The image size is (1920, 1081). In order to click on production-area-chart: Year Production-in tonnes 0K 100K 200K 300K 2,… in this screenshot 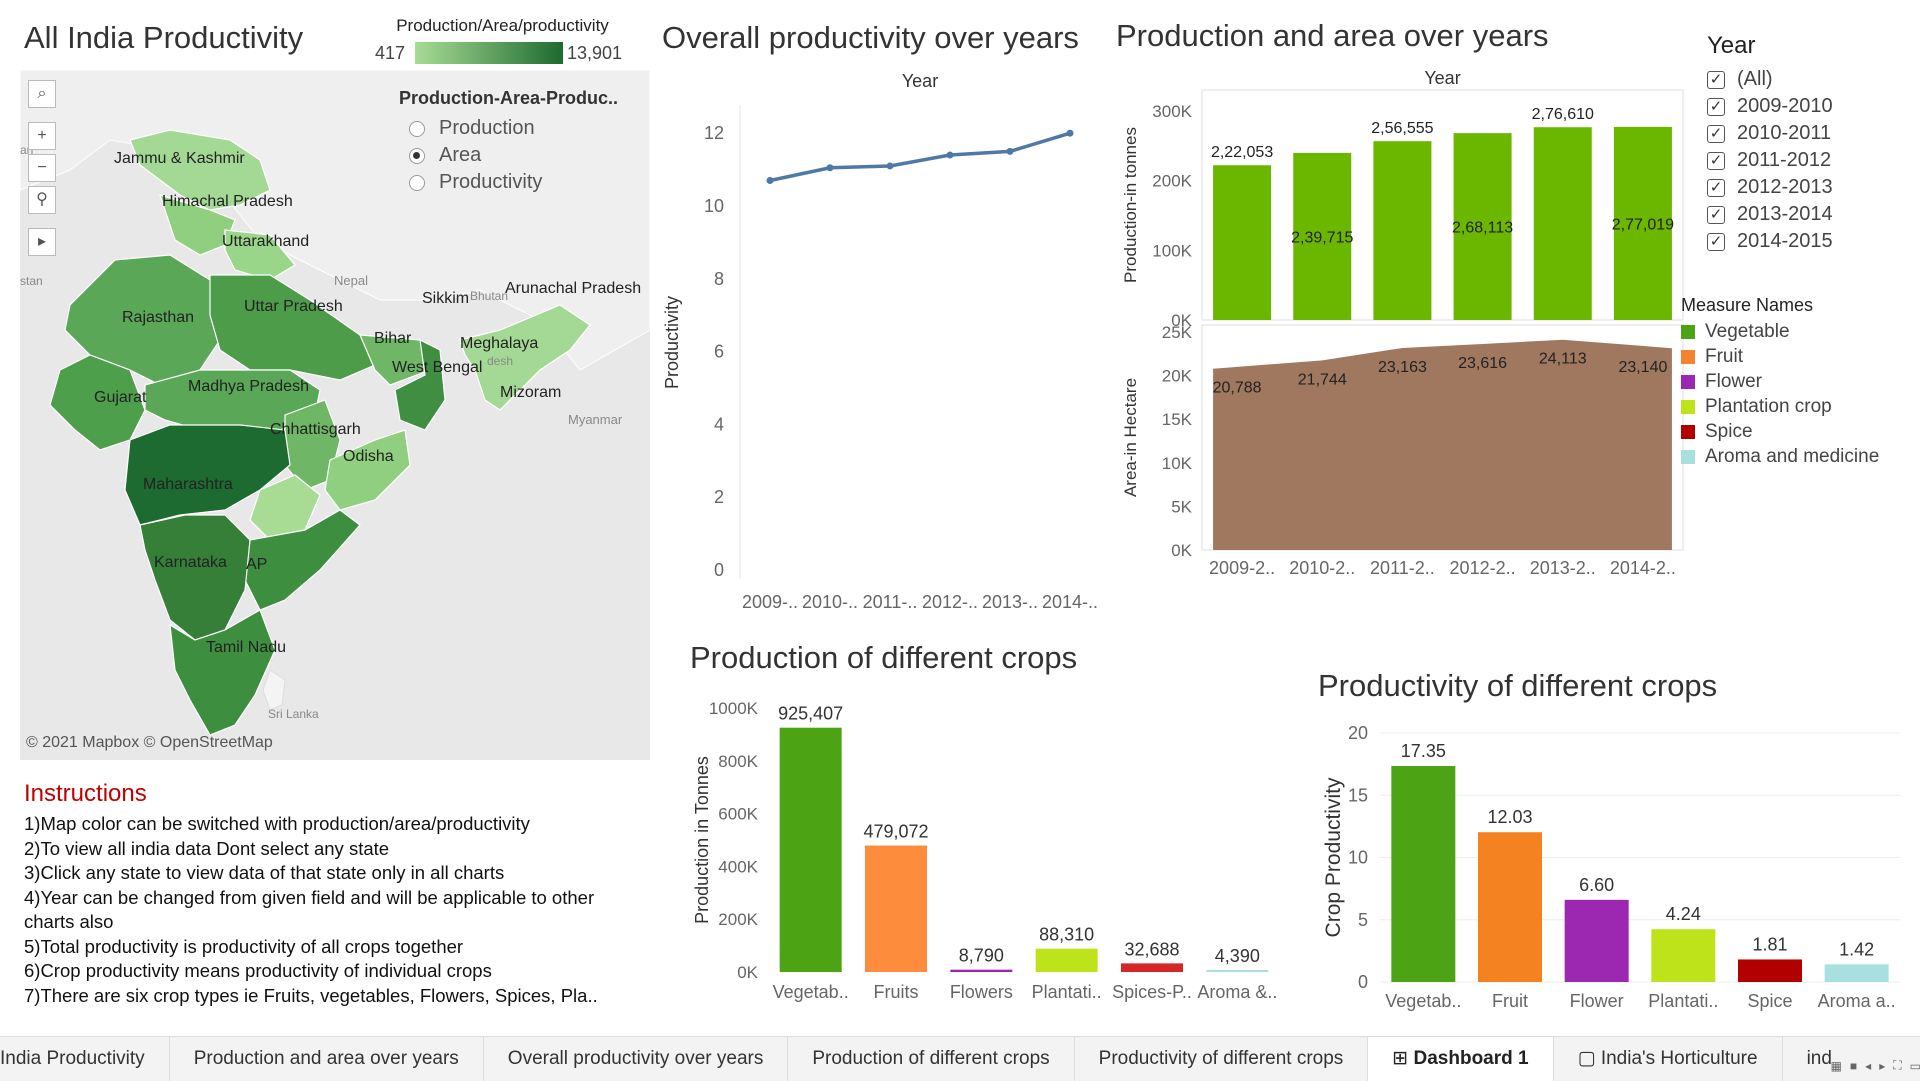, I will do `click(1400, 325)`.